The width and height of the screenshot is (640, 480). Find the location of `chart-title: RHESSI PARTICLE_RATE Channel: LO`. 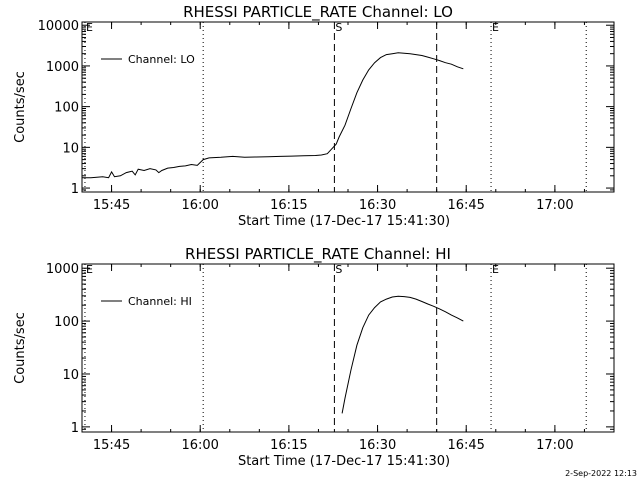

chart-title: RHESSI PARTICLE_RATE Channel: LO is located at coordinates (318, 12).